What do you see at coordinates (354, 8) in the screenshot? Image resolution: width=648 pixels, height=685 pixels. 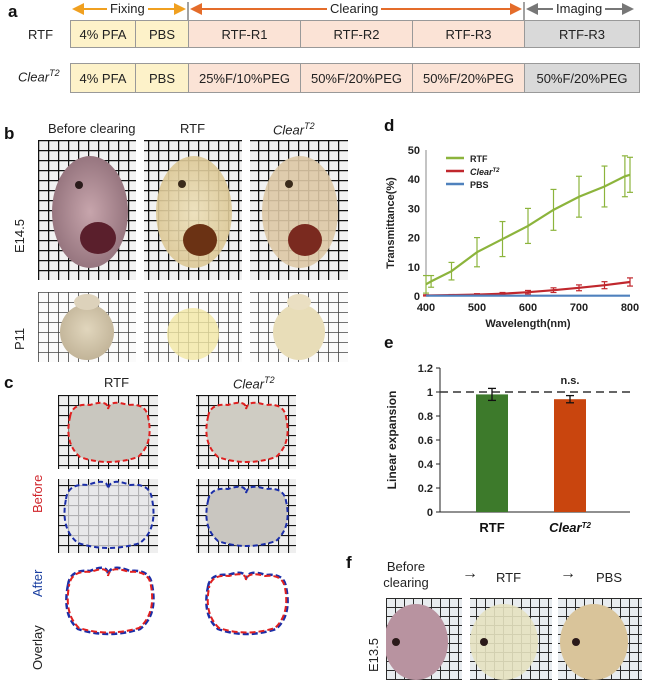 I see `clearing-phase-label: Clearing` at bounding box center [354, 8].